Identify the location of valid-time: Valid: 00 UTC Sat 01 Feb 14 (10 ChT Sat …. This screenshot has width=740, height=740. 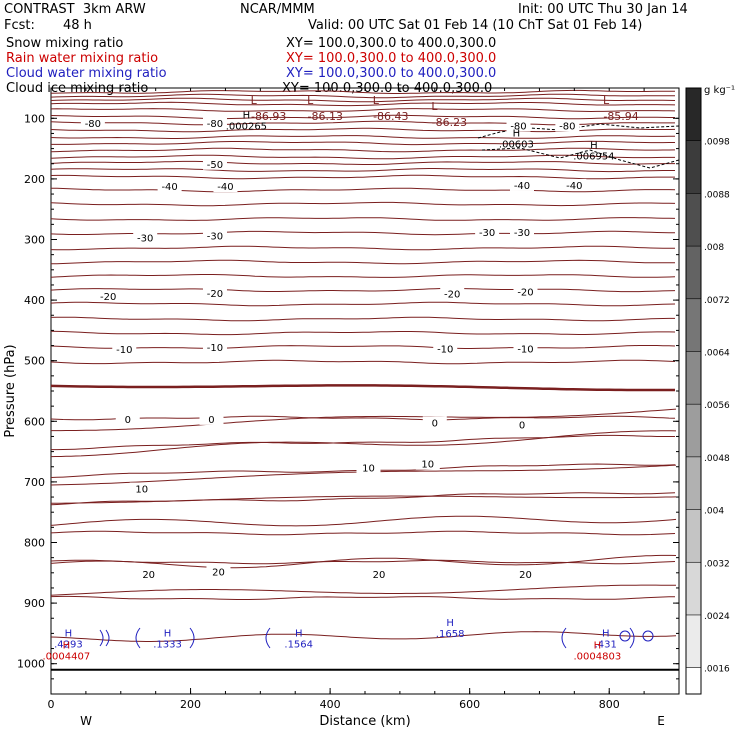
(475, 25).